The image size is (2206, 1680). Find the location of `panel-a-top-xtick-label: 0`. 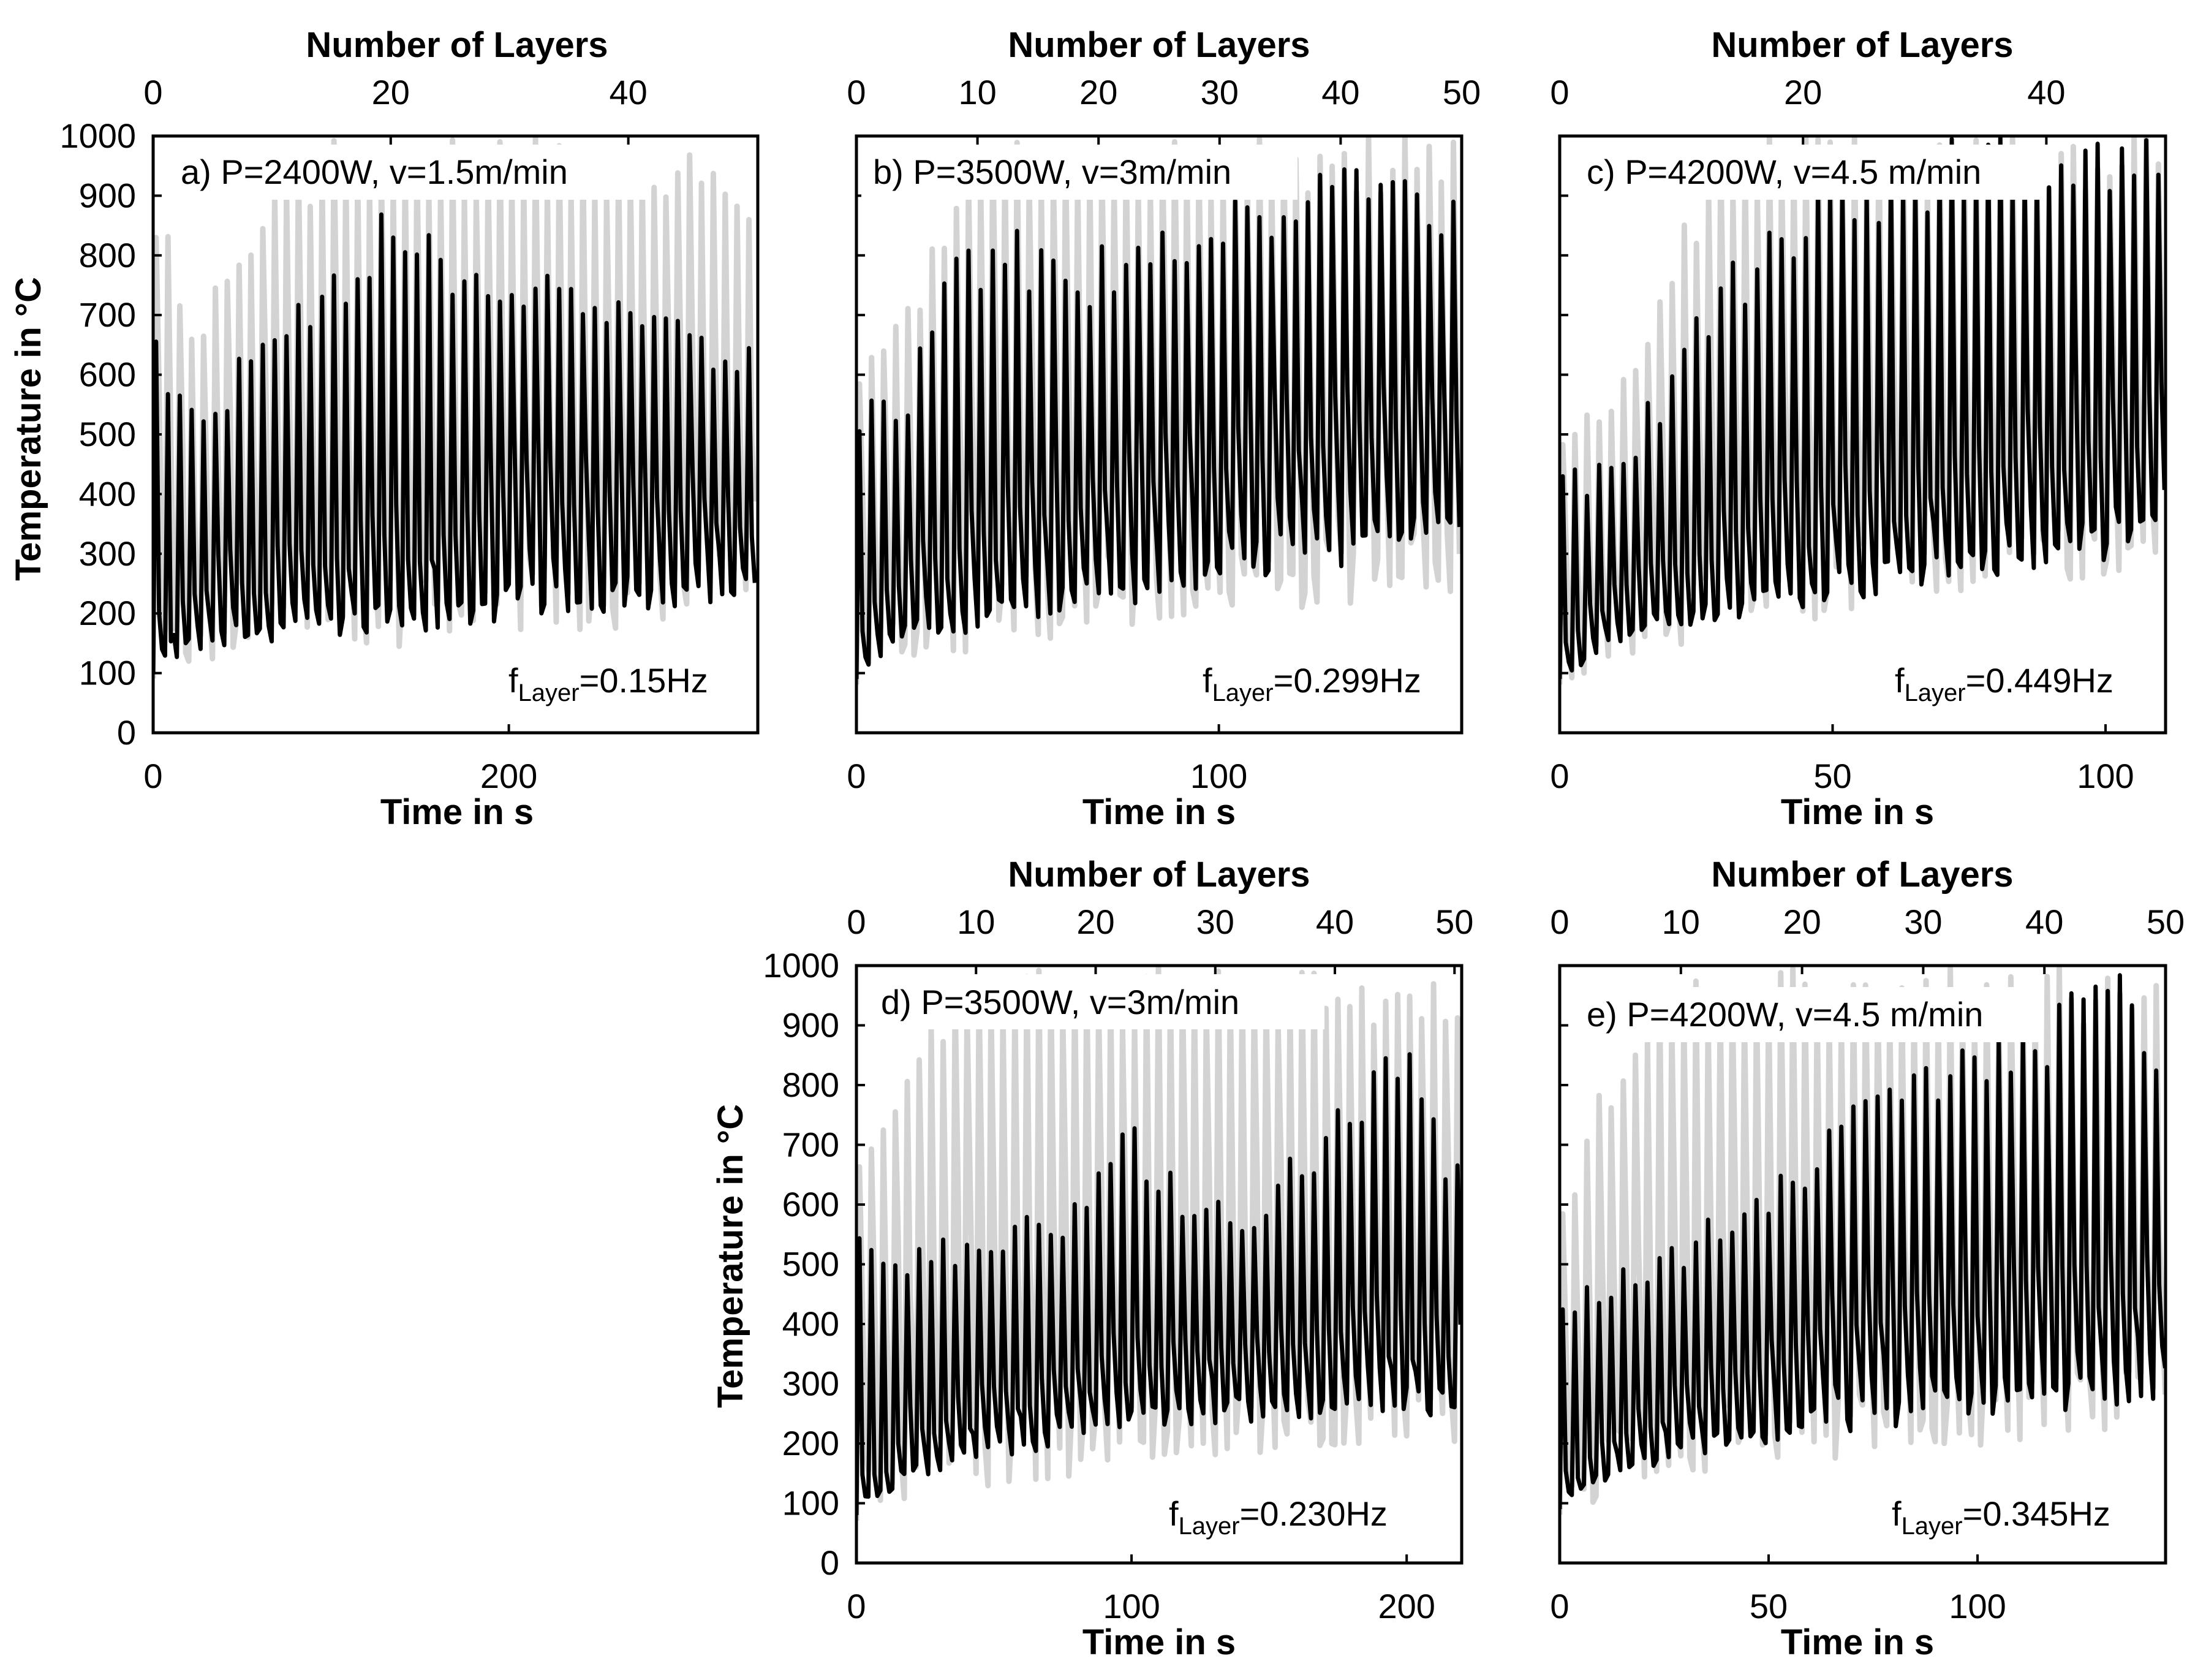

panel-a-top-xtick-label: 0 is located at coordinates (152, 92).